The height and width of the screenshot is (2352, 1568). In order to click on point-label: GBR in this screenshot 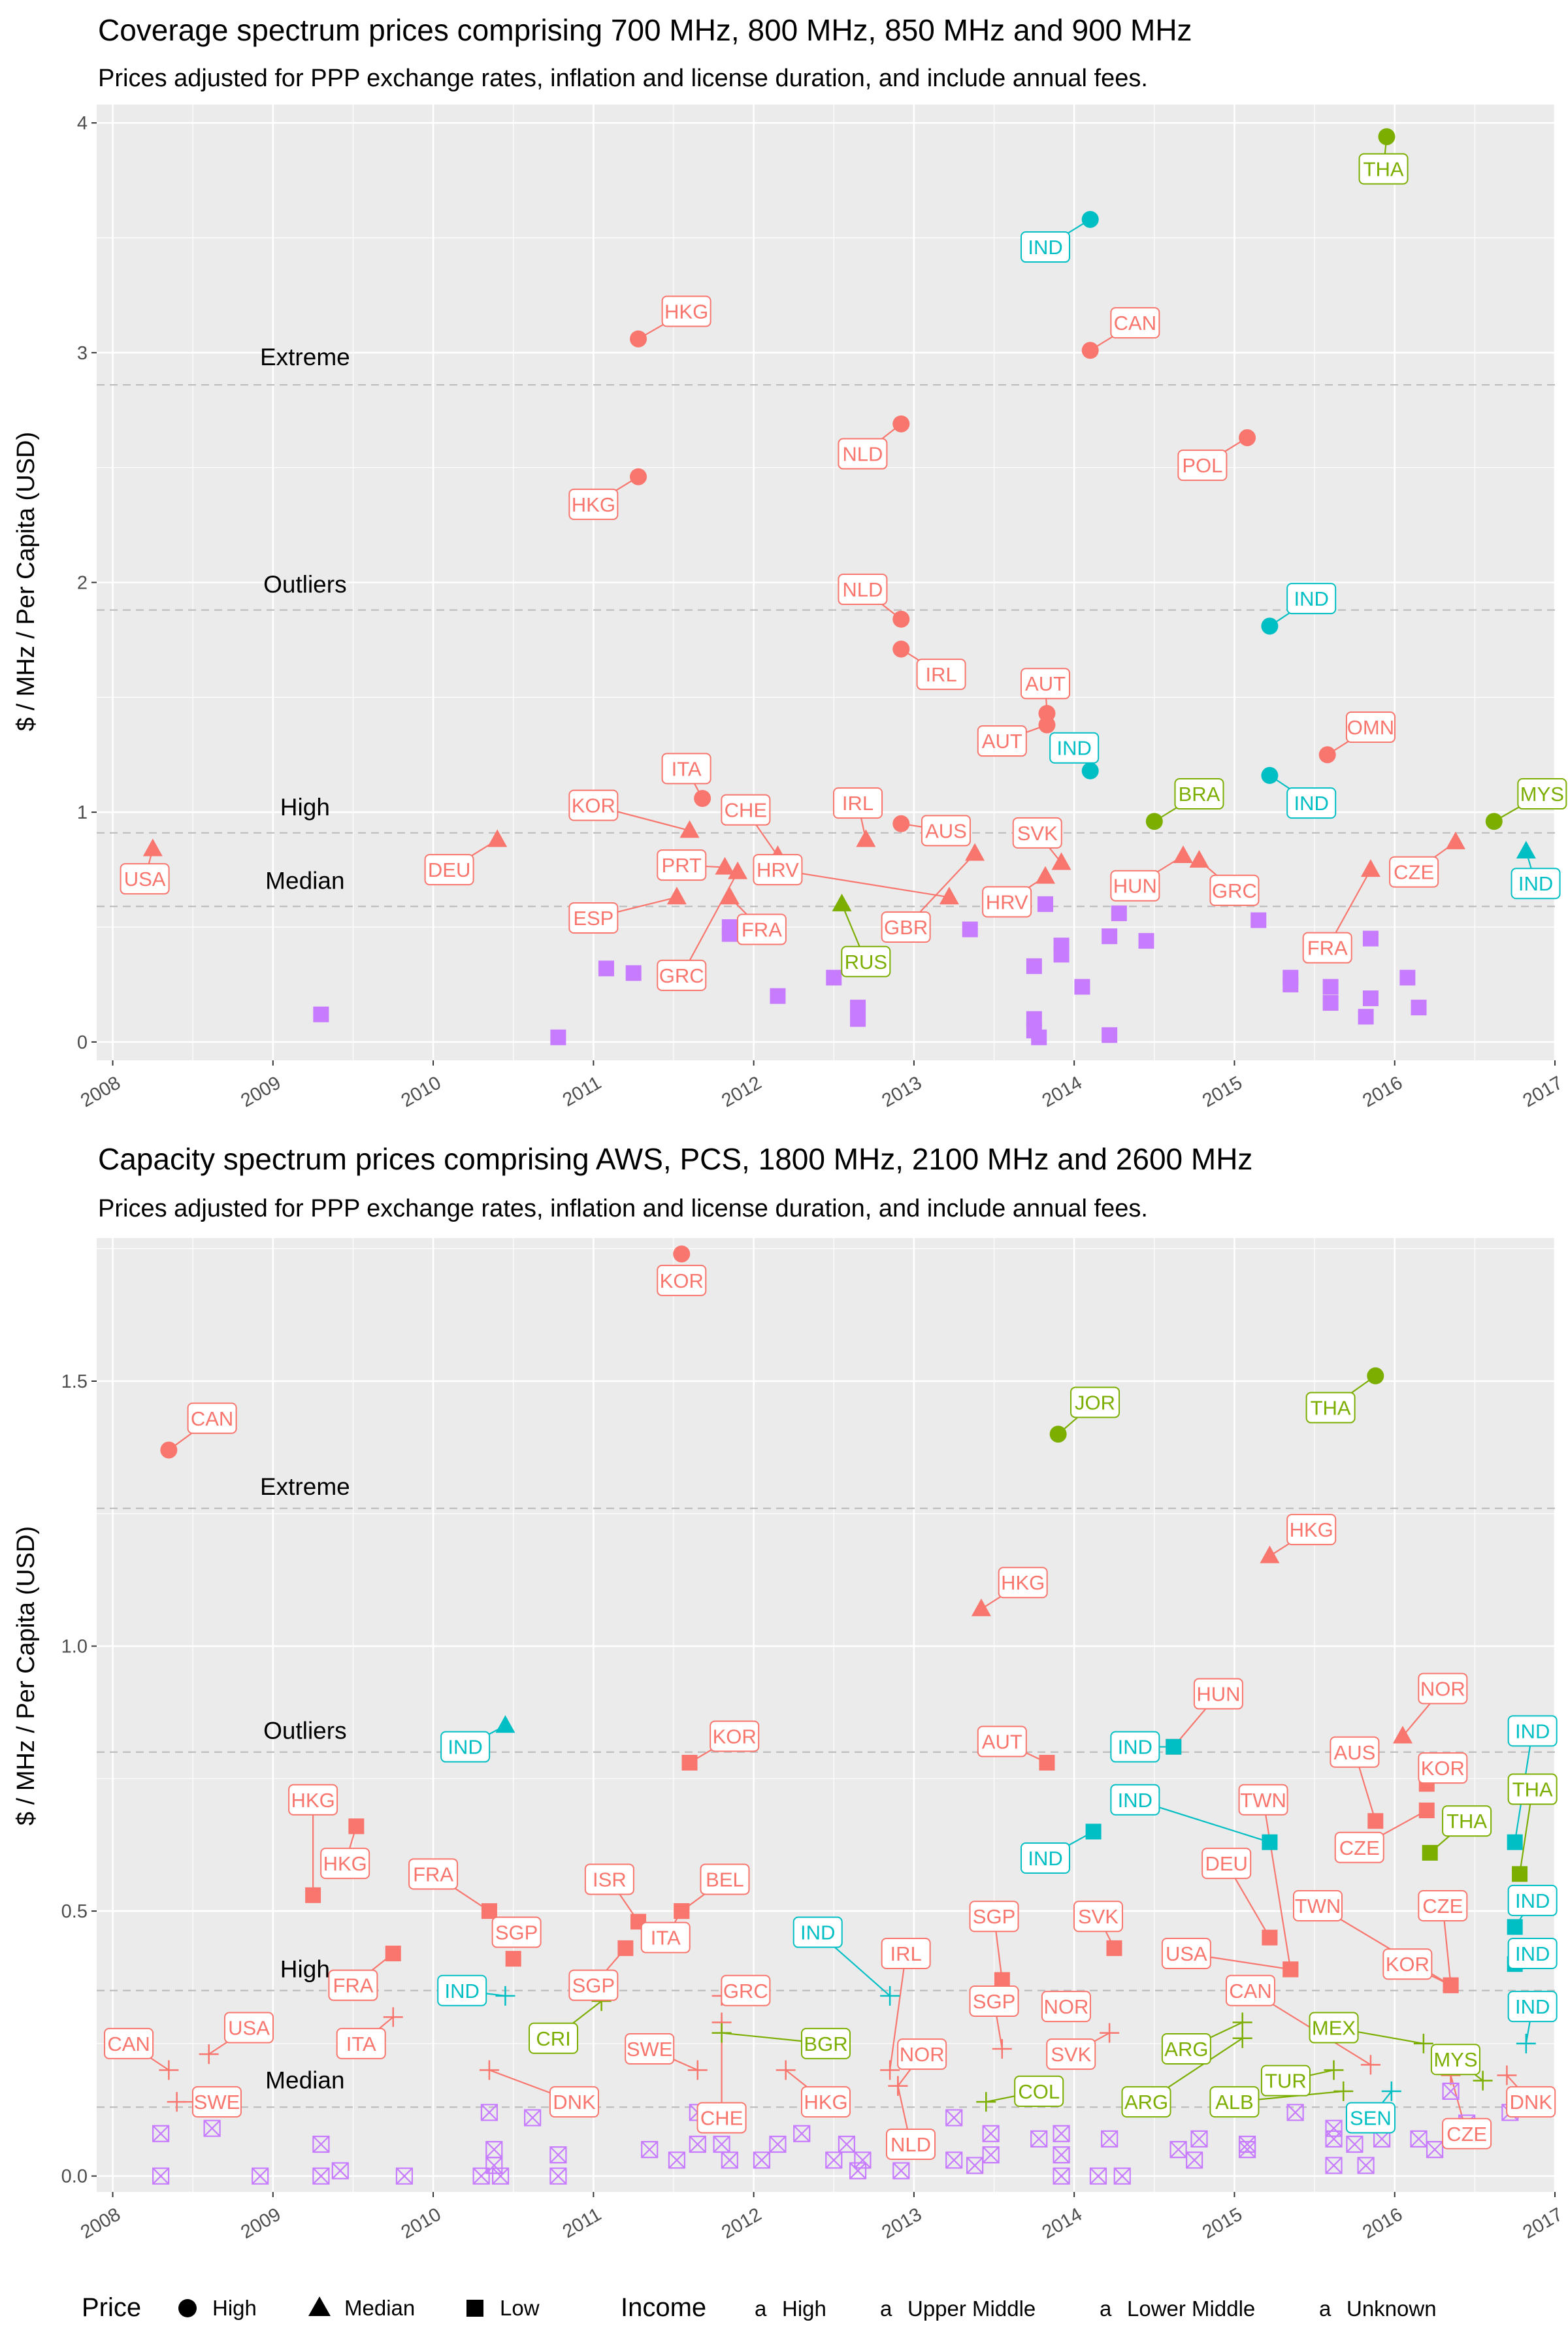, I will do `click(906, 927)`.